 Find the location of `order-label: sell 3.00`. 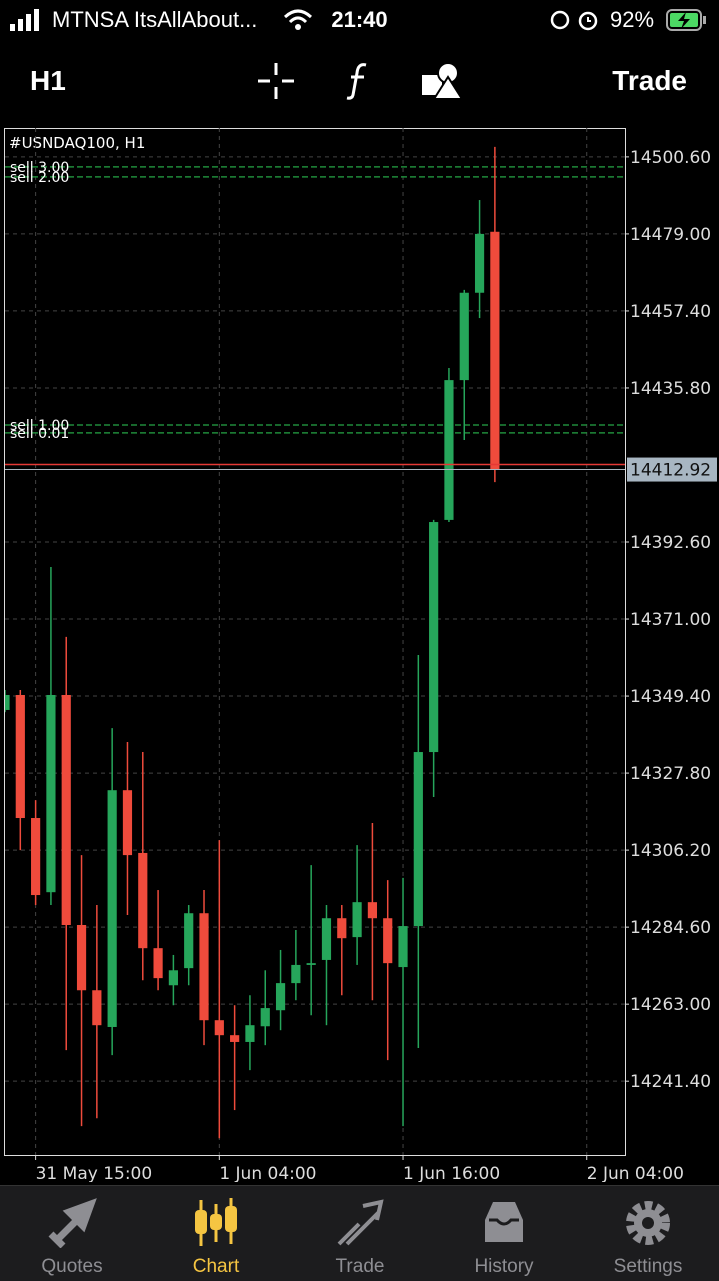

order-label: sell 3.00 is located at coordinates (39, 168).